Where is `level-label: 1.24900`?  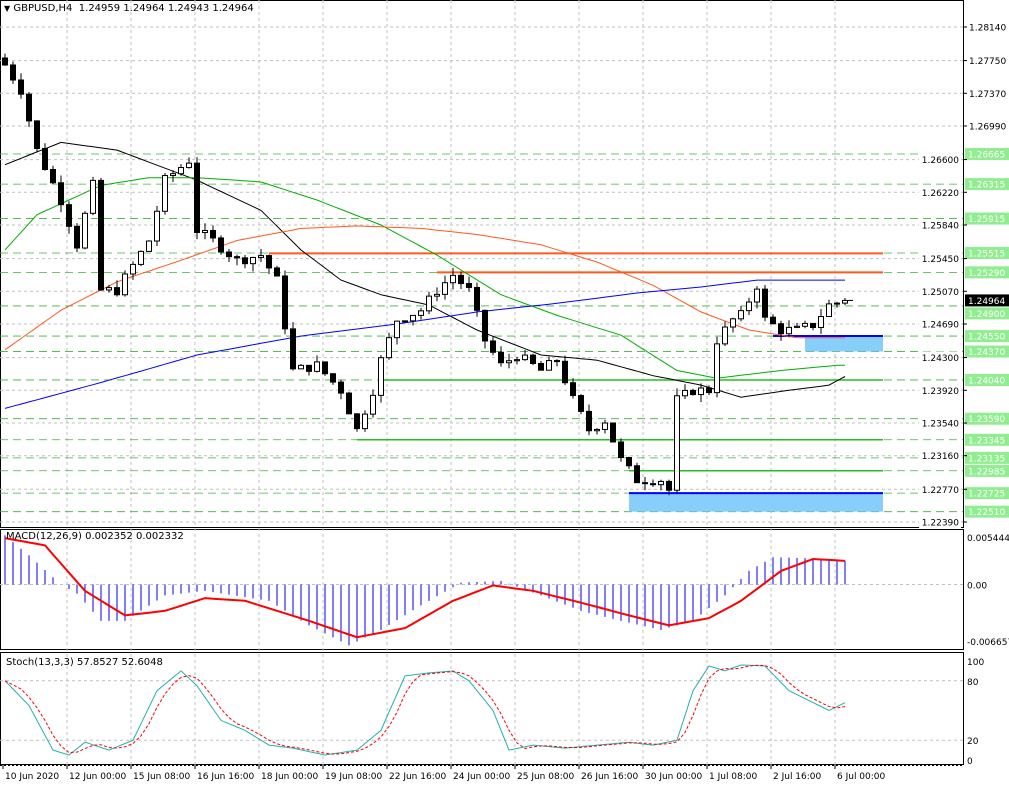
level-label: 1.24900 is located at coordinates (986, 315).